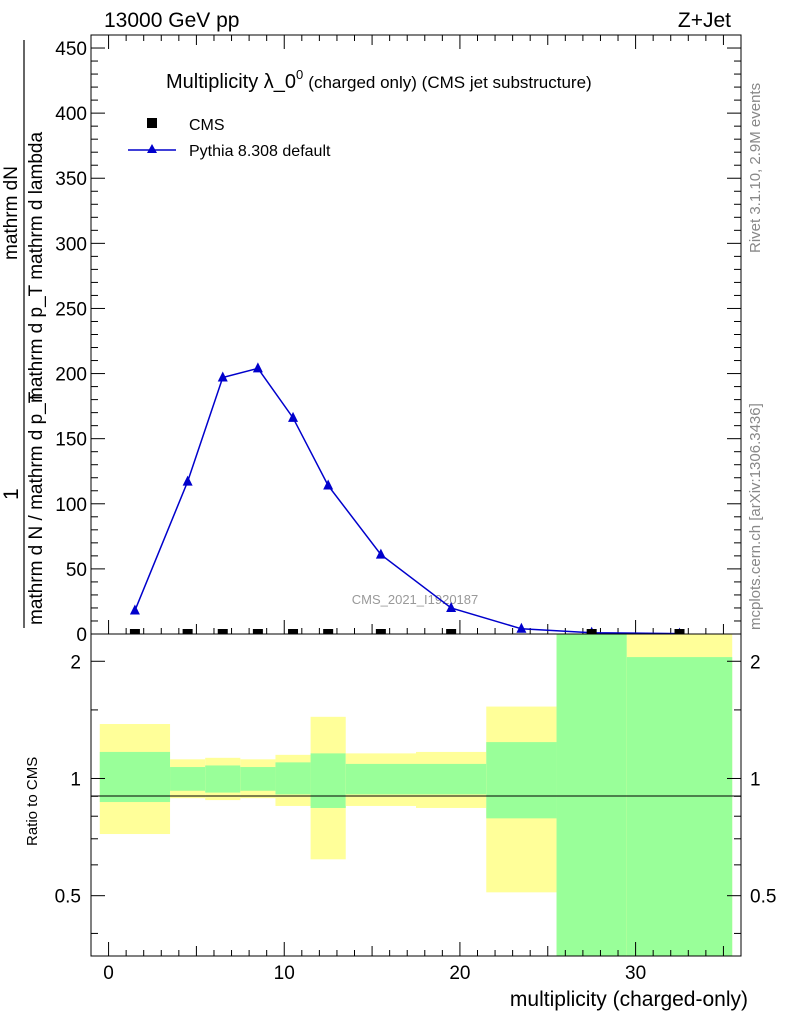 Image resolution: width=786 pixels, height=1024 pixels. What do you see at coordinates (755, 516) in the screenshot?
I see `mcplots-source-label: mcplots.cern.ch [arXiv:1306.3436]` at bounding box center [755, 516].